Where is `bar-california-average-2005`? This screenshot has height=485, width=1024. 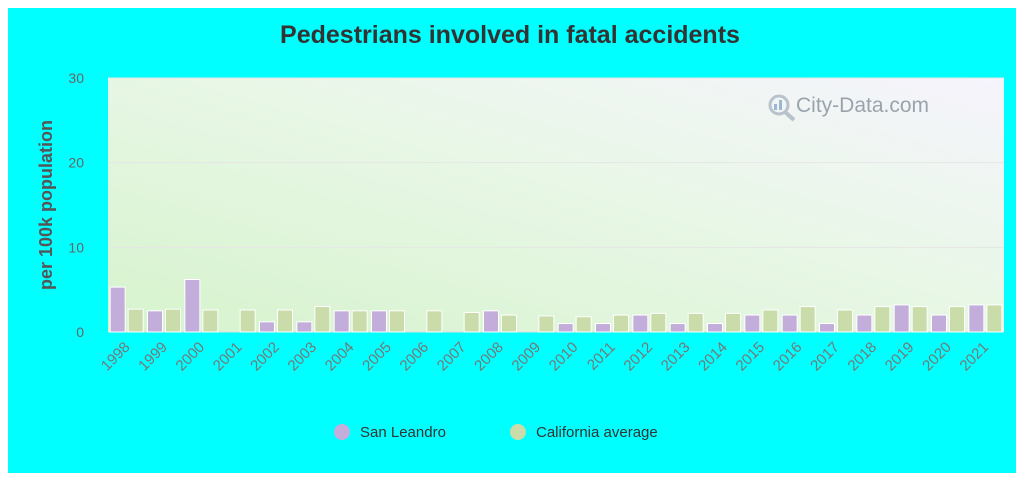 bar-california-average-2005 is located at coordinates (397, 321).